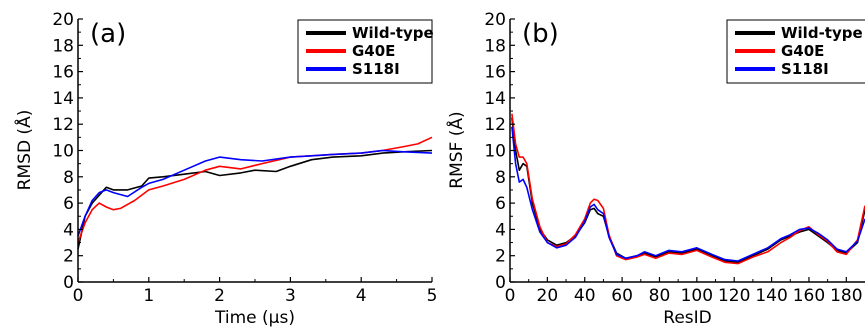 This screenshot has width=865, height=331. Describe the element at coordinates (846, 296) in the screenshot. I see `x-tick-label: 180` at that location.